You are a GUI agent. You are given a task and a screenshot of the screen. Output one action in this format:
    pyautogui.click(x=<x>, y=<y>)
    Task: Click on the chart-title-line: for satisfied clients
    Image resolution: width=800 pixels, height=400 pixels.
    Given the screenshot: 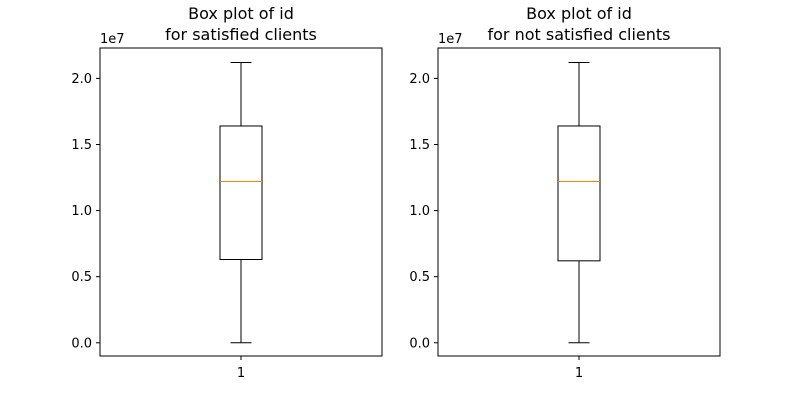 What is the action you would take?
    pyautogui.click(x=241, y=34)
    